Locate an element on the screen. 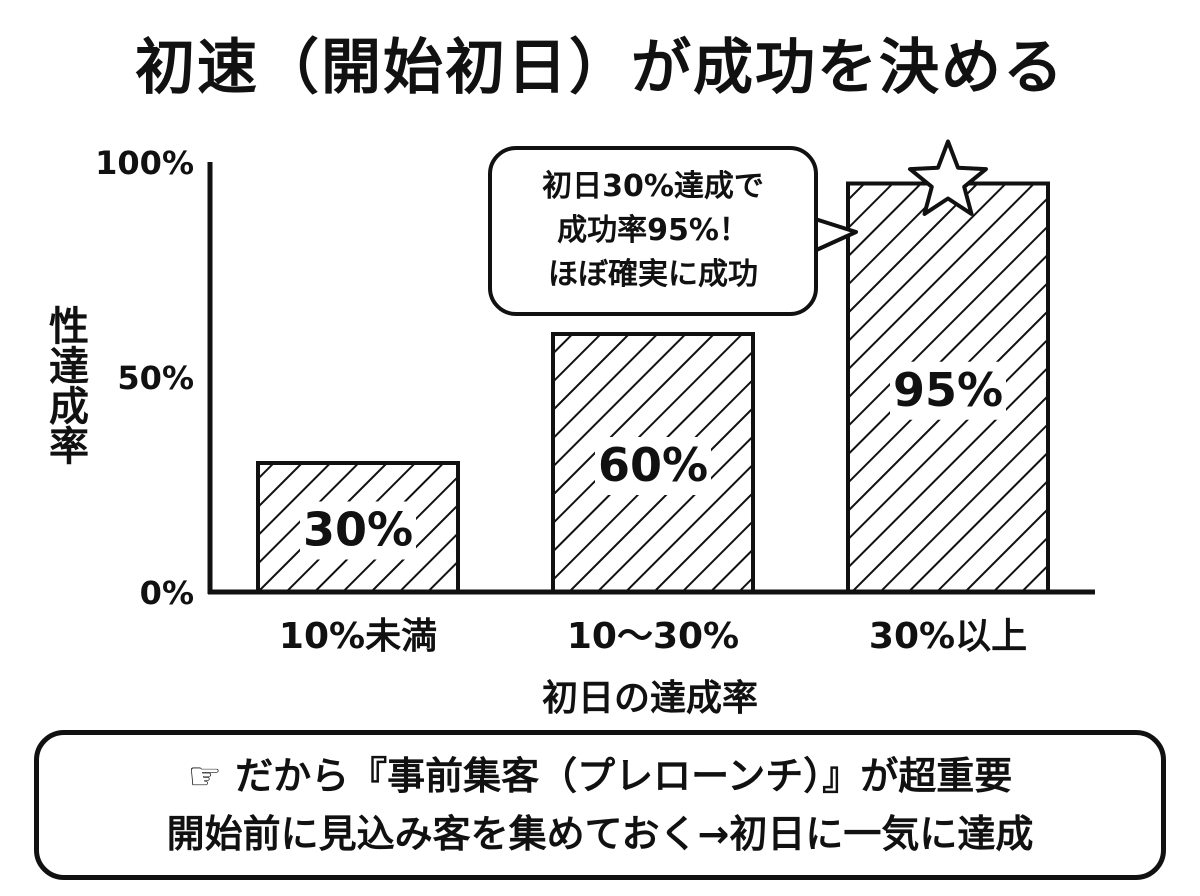 The height and width of the screenshot is (896, 1200). x-tick-label-2: 30%以上 is located at coordinates (948, 636).